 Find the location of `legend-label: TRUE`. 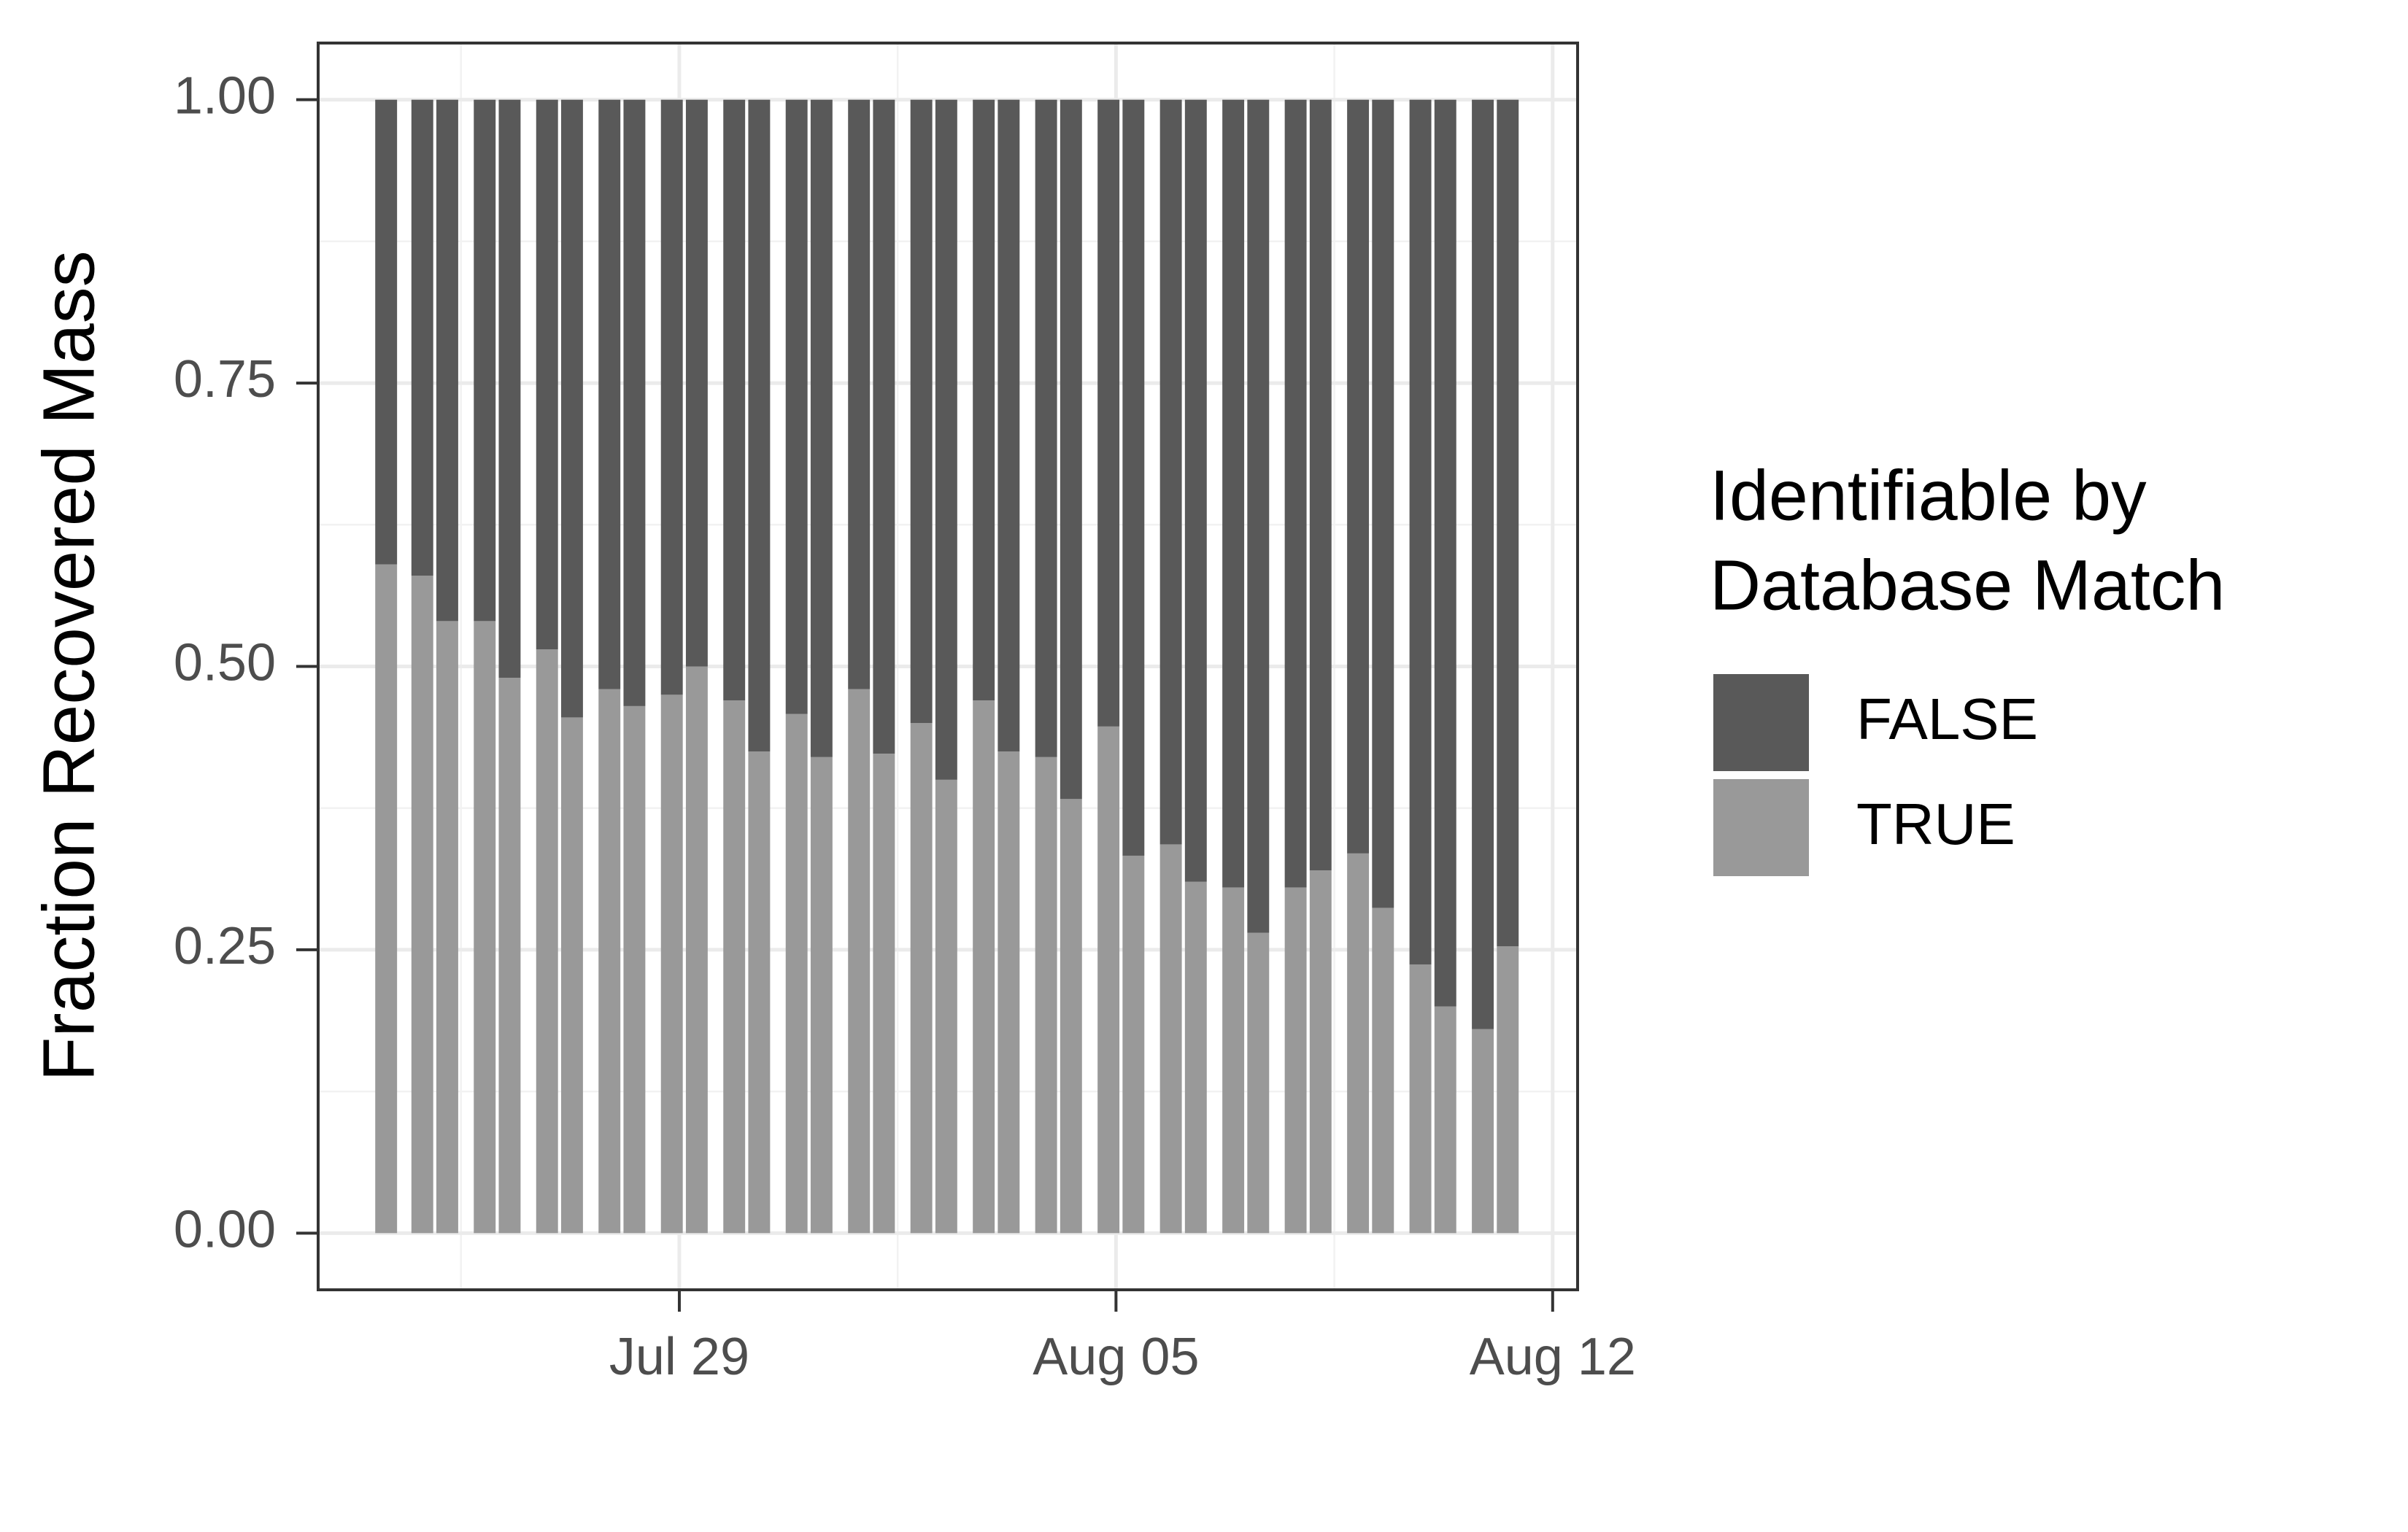

legend-label: TRUE is located at coordinates (1936, 824).